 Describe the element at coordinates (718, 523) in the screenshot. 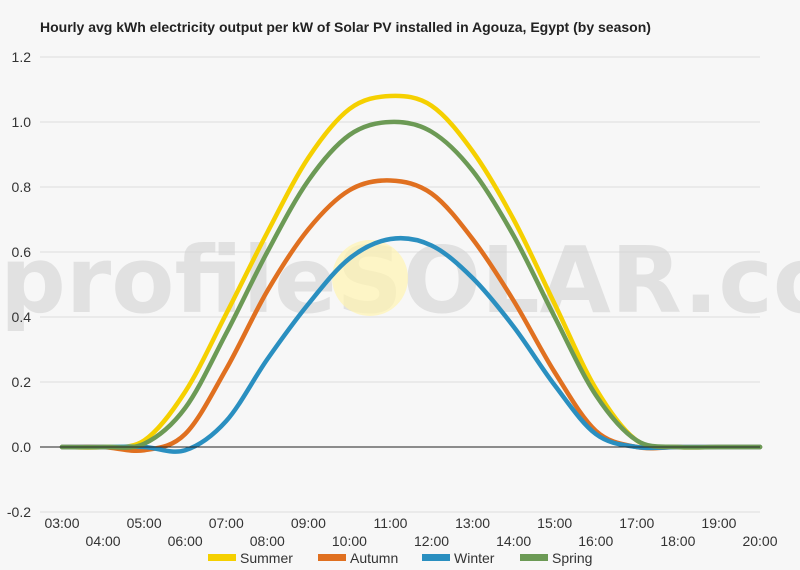

I see `x-tick-label: 19:00` at that location.